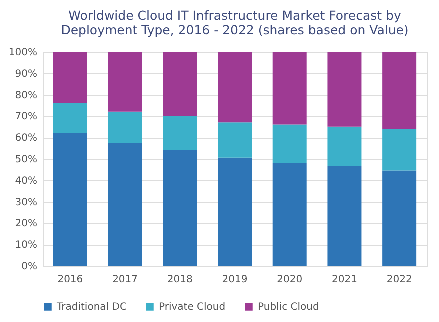  Describe the element at coordinates (180, 280) in the screenshot. I see `x-tick-label: 2018` at that location.